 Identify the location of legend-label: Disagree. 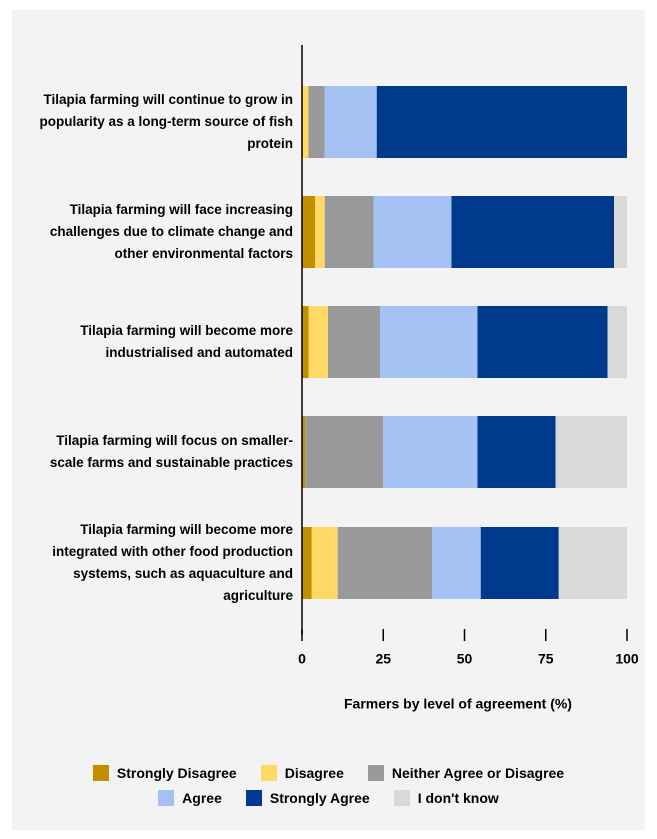
(314, 772).